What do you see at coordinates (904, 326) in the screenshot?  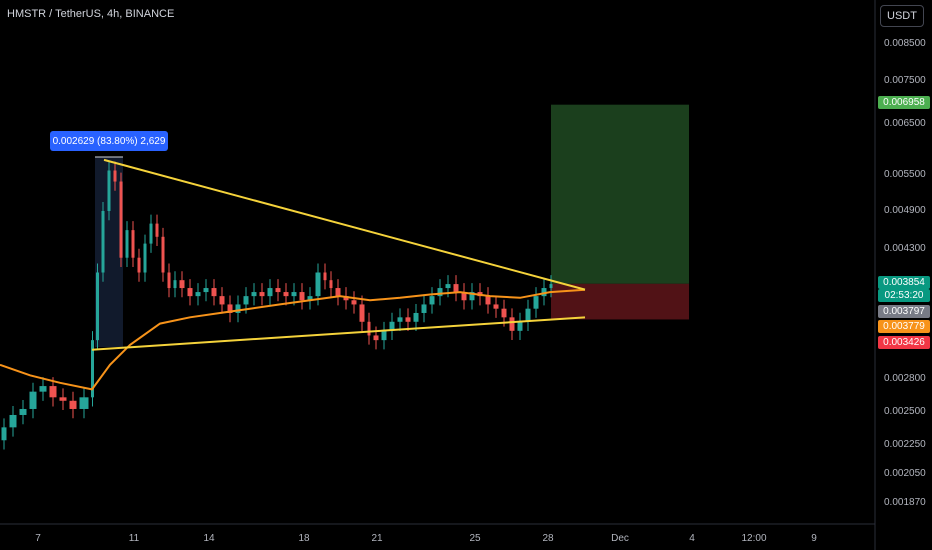 I see `ma-price-tag: 0.003779` at bounding box center [904, 326].